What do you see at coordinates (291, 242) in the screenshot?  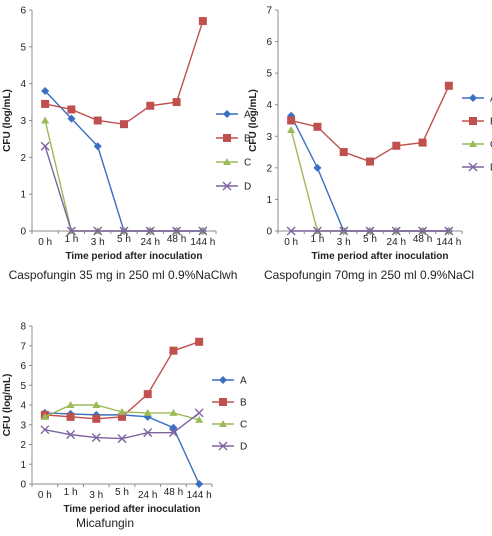 I see `x-tick-label: 0 h` at bounding box center [291, 242].